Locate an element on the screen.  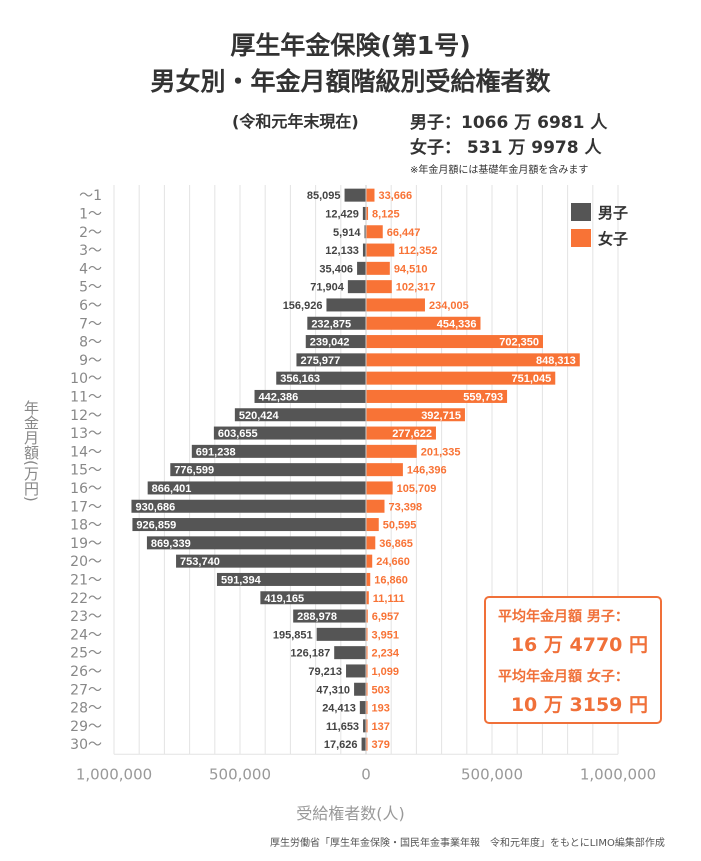
data-label-male: 79,213 is located at coordinates (325, 672).